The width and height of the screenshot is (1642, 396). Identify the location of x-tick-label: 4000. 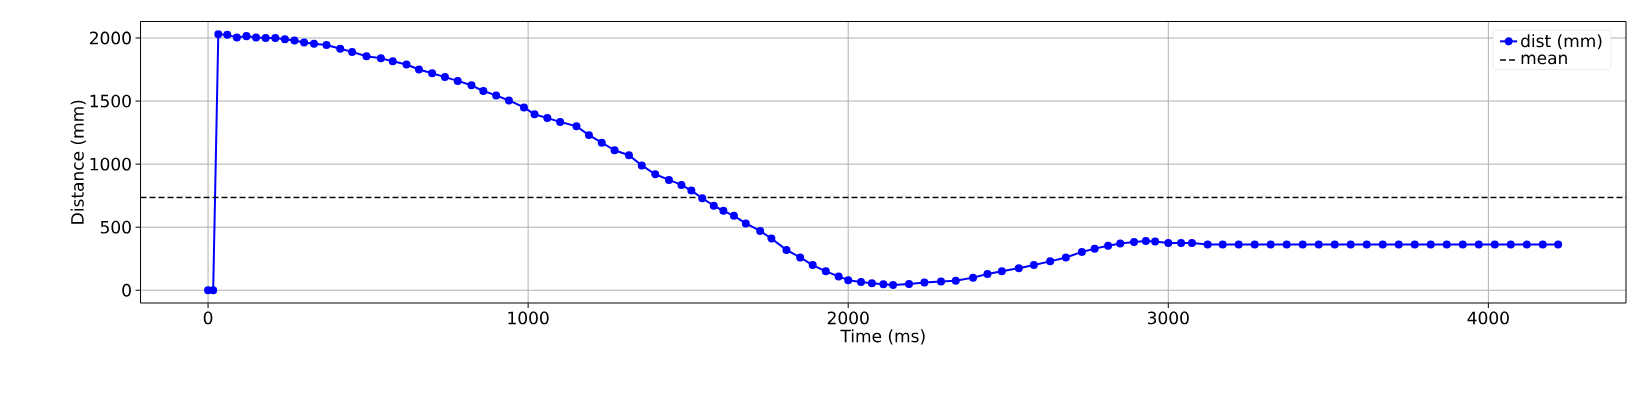
(1488, 318).